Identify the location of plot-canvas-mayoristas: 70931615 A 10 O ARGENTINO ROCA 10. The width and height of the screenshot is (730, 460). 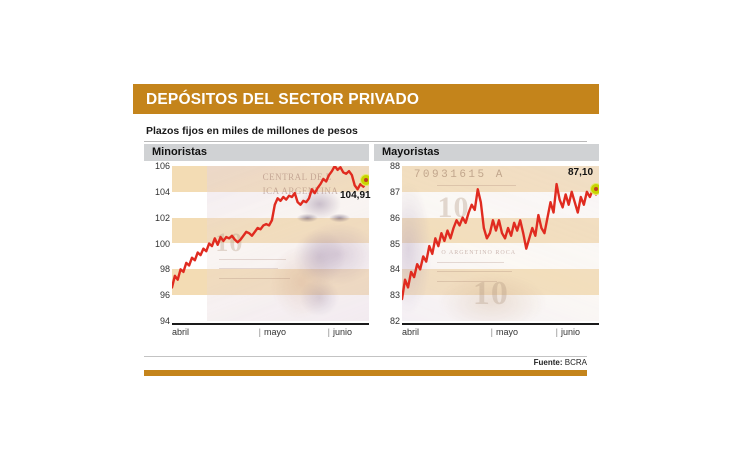
(500, 243).